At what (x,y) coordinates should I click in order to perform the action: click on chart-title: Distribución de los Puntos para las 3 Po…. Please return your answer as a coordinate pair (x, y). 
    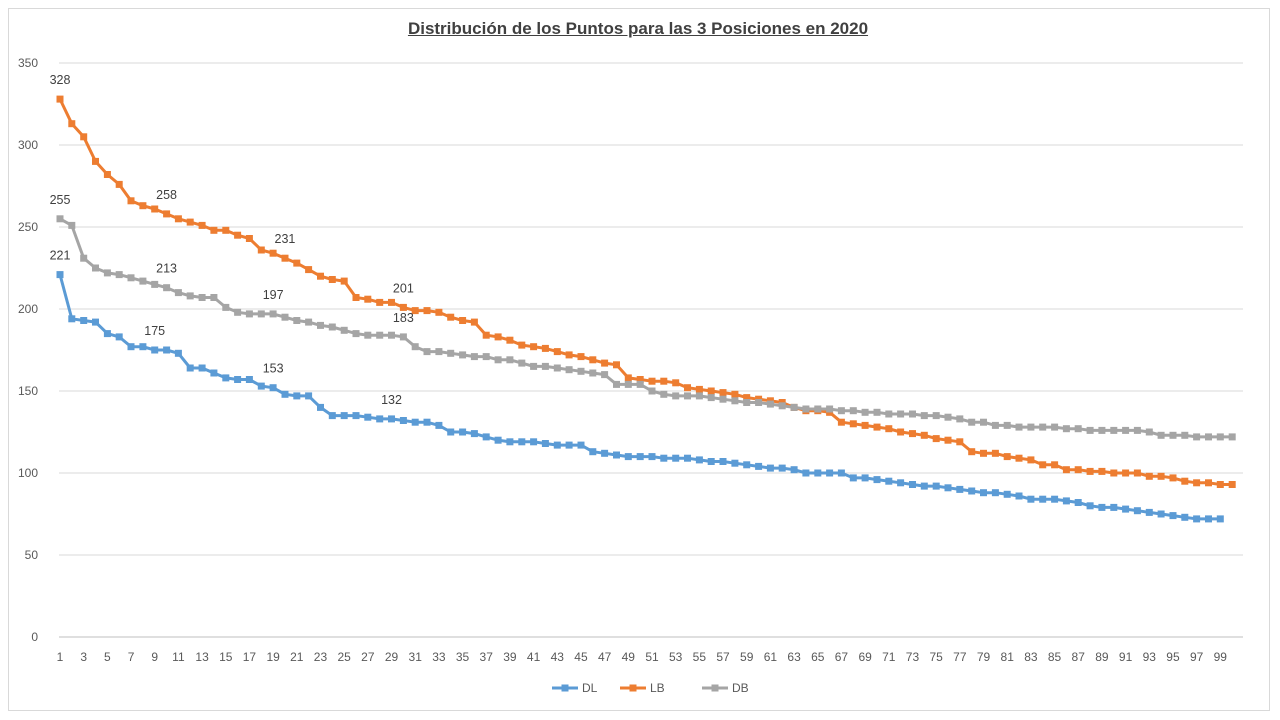
    Looking at the image, I should click on (638, 28).